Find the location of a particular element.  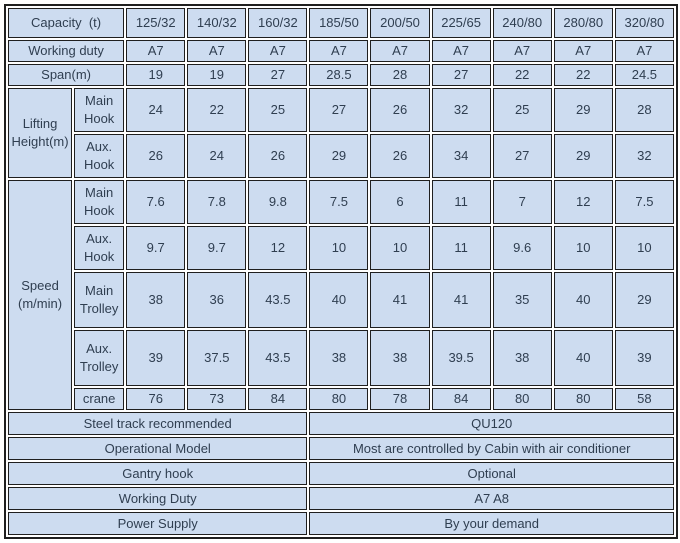

value-cell: 76 is located at coordinates (156, 399).